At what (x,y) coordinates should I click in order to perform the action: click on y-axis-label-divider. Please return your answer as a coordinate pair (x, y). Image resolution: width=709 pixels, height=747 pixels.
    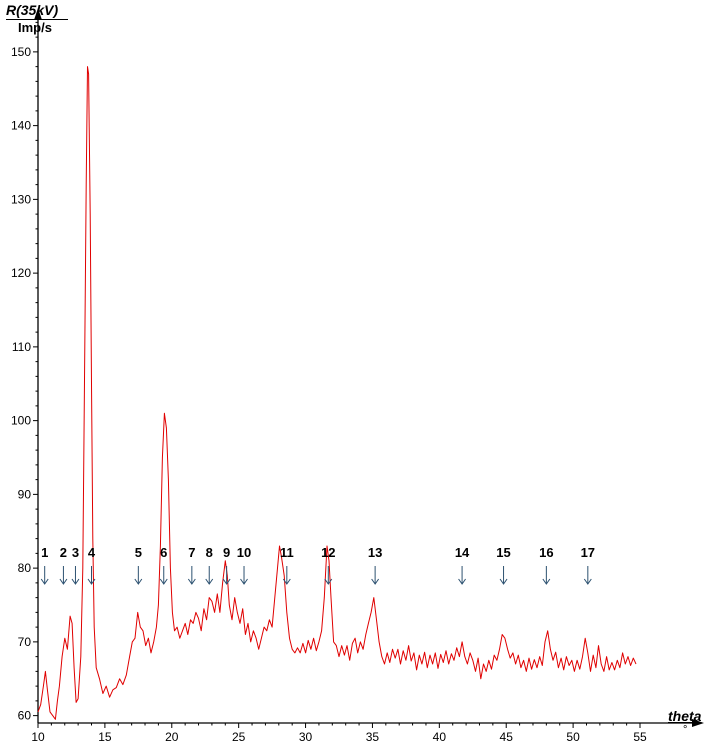
    Looking at the image, I should click on (37, 19).